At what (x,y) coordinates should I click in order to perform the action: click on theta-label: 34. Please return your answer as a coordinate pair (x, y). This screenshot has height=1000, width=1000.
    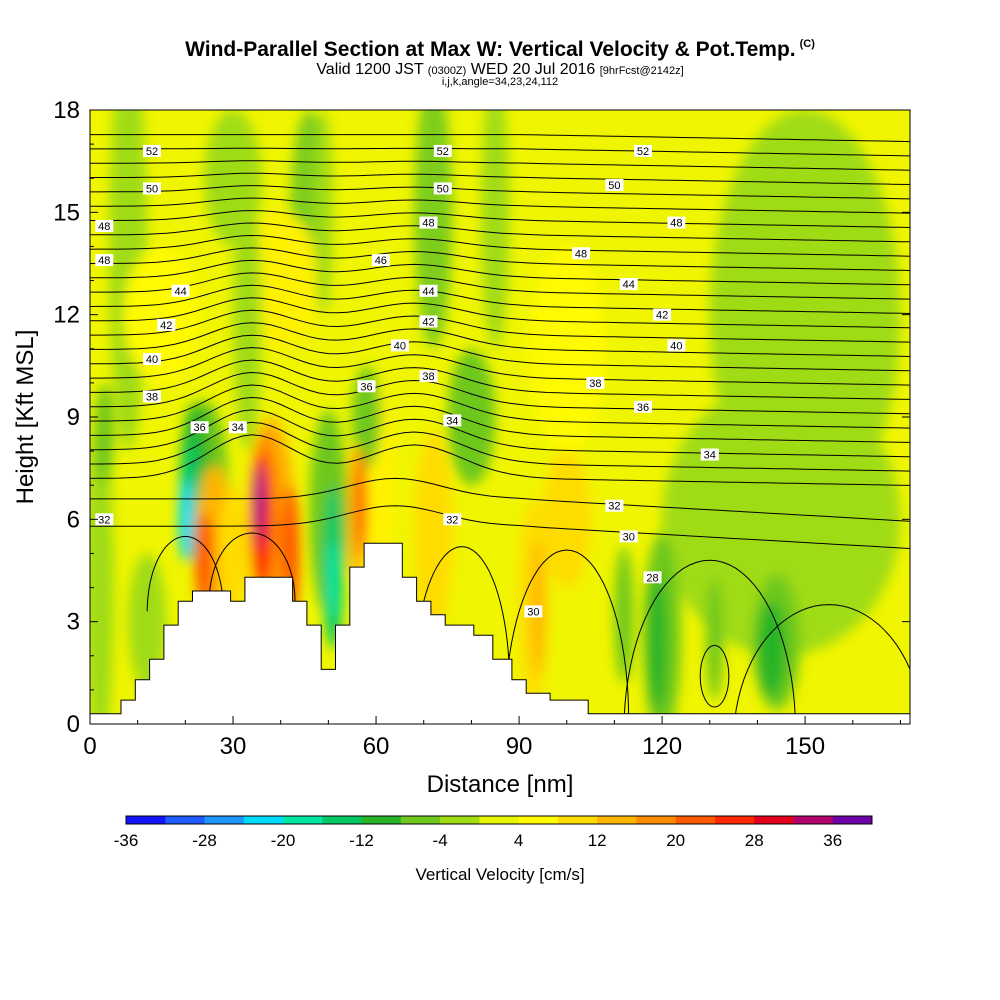
    Looking at the image, I should click on (709, 455).